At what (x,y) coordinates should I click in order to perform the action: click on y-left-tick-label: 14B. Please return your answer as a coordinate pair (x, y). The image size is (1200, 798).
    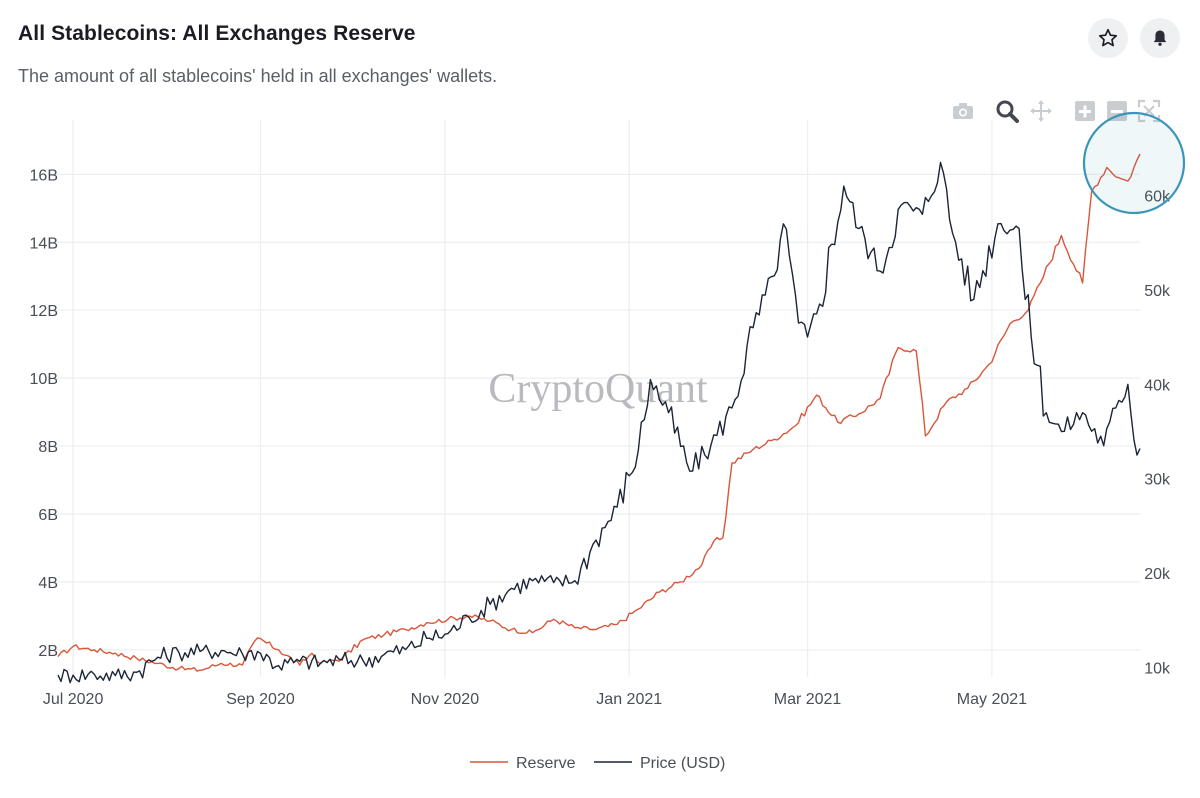
    Looking at the image, I should click on (44, 243).